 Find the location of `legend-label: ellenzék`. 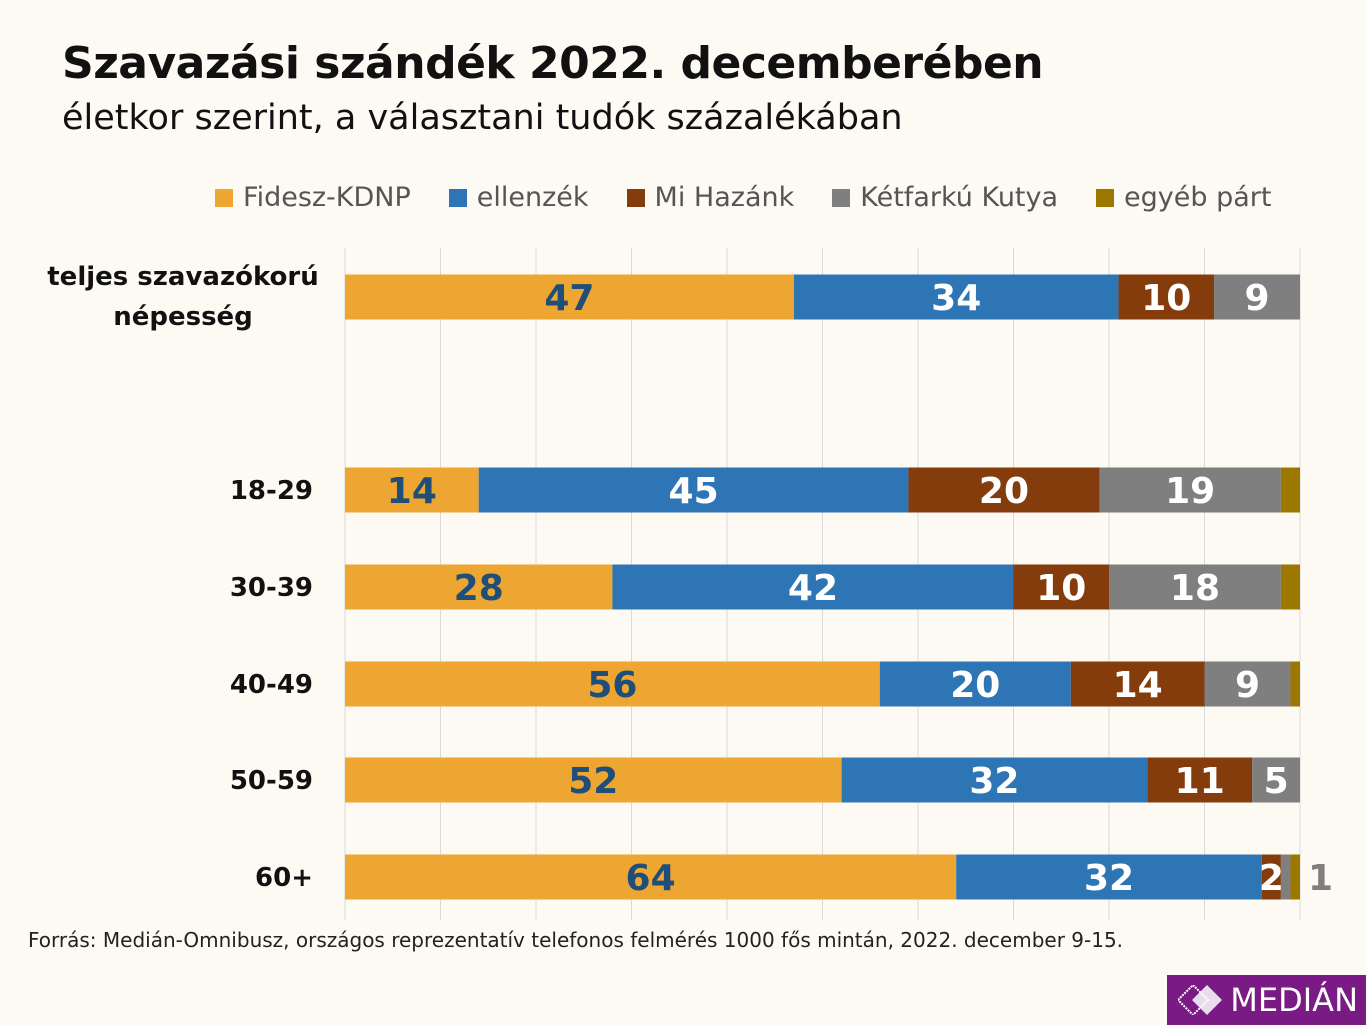

legend-label: ellenzék is located at coordinates (532, 197).